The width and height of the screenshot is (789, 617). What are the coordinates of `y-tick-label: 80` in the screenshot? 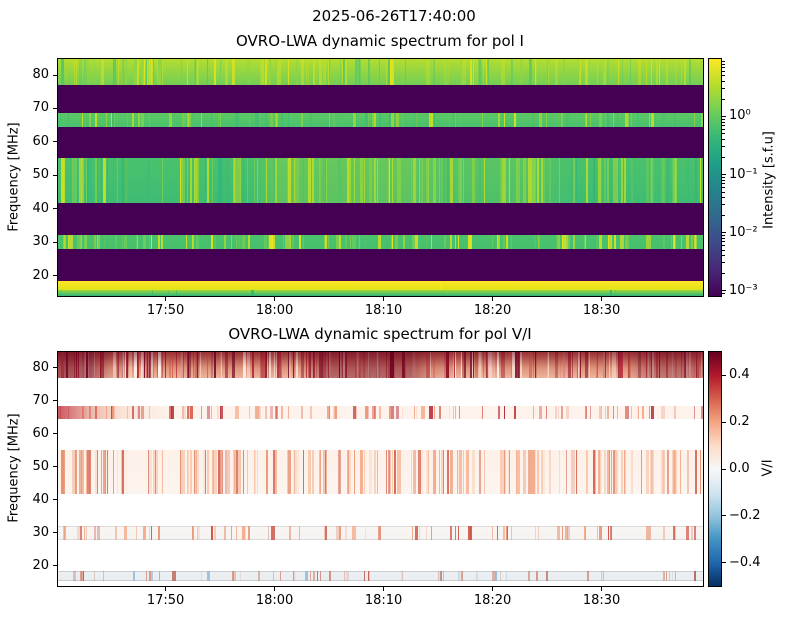 It's located at (40, 367).